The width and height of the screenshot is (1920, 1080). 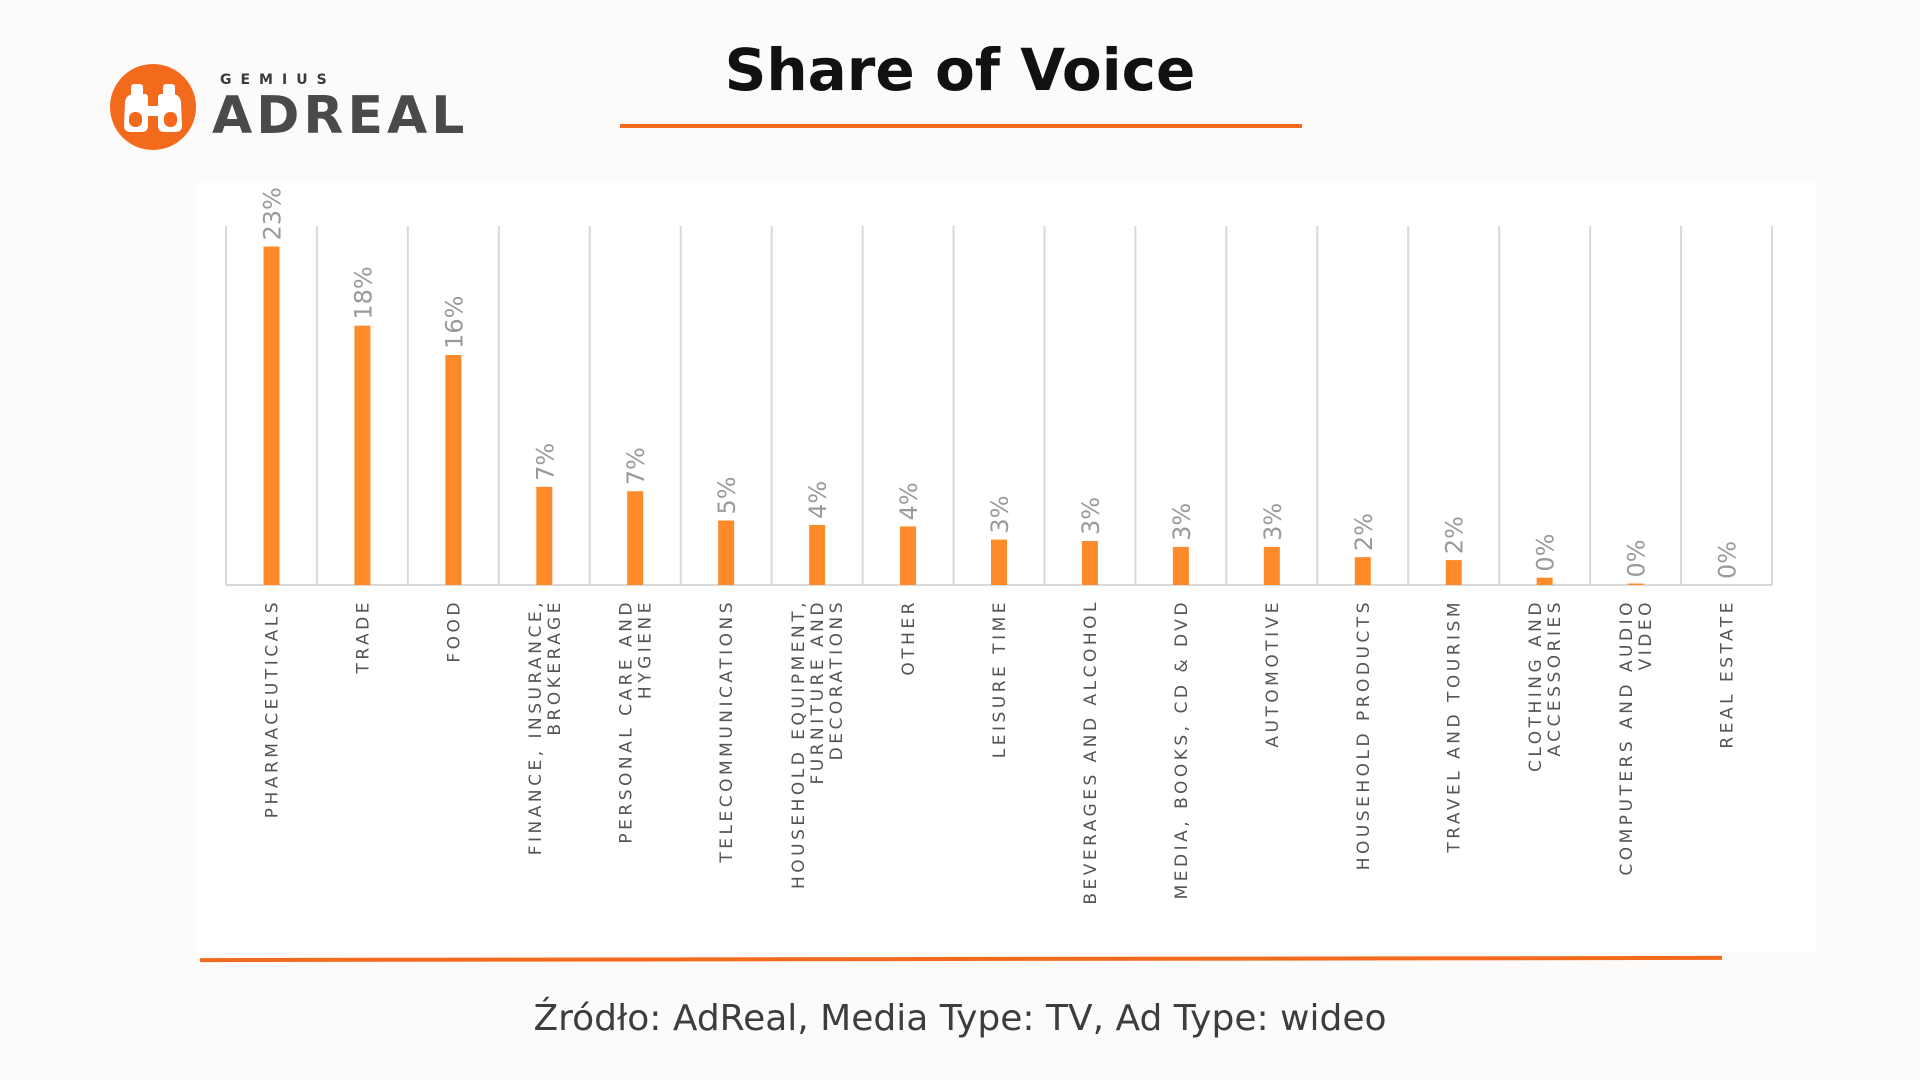 What do you see at coordinates (272, 213) in the screenshot?
I see `data-label: 23%` at bounding box center [272, 213].